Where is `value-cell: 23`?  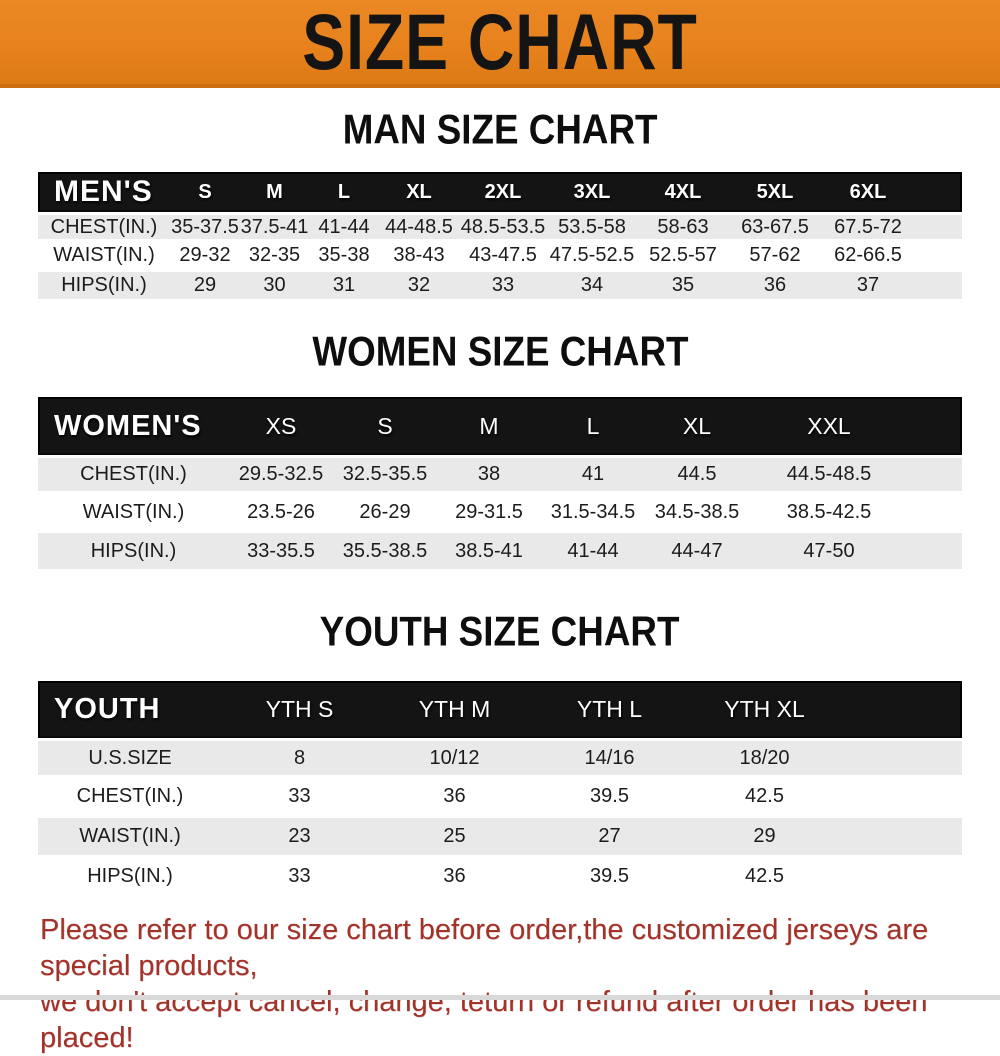
value-cell: 23 is located at coordinates (299, 838).